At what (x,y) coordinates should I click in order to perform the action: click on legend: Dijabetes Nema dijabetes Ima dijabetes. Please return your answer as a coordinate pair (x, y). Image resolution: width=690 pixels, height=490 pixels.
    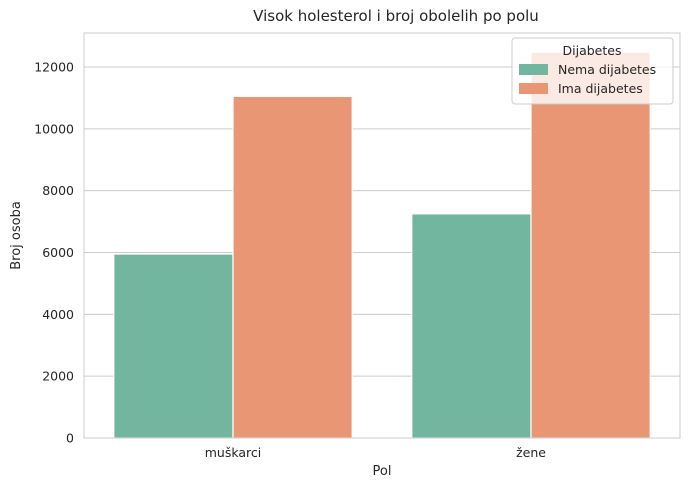
    Looking at the image, I should click on (592, 71).